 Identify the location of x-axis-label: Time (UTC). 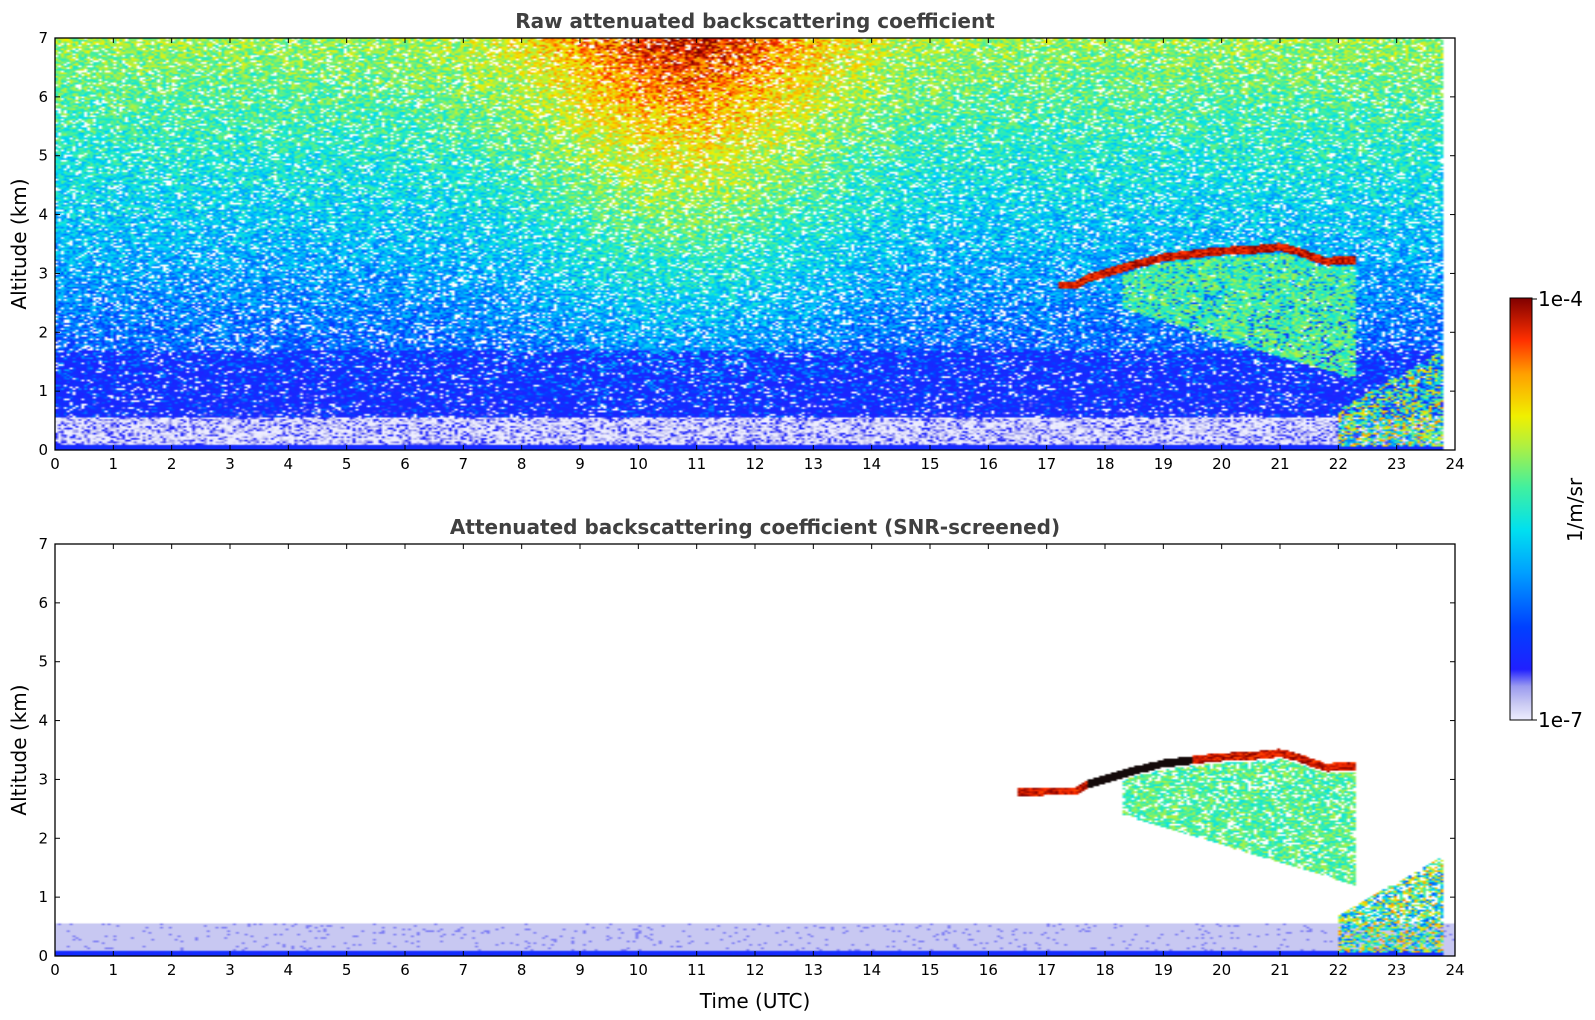
(755, 1001).